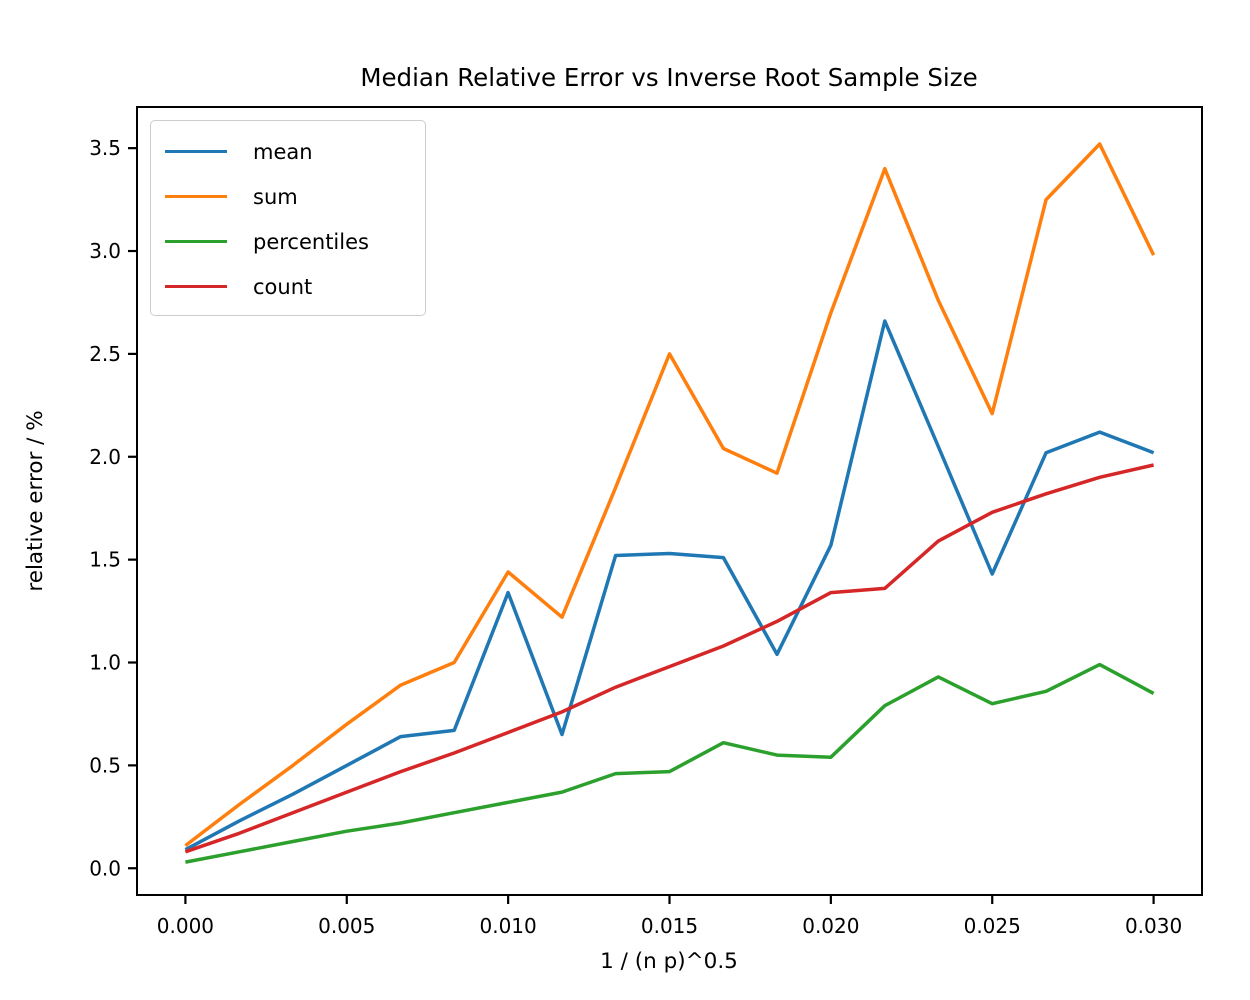 This screenshot has width=1250, height=1000. Describe the element at coordinates (185, 926) in the screenshot. I see `x-tick-label: 0.000` at that location.